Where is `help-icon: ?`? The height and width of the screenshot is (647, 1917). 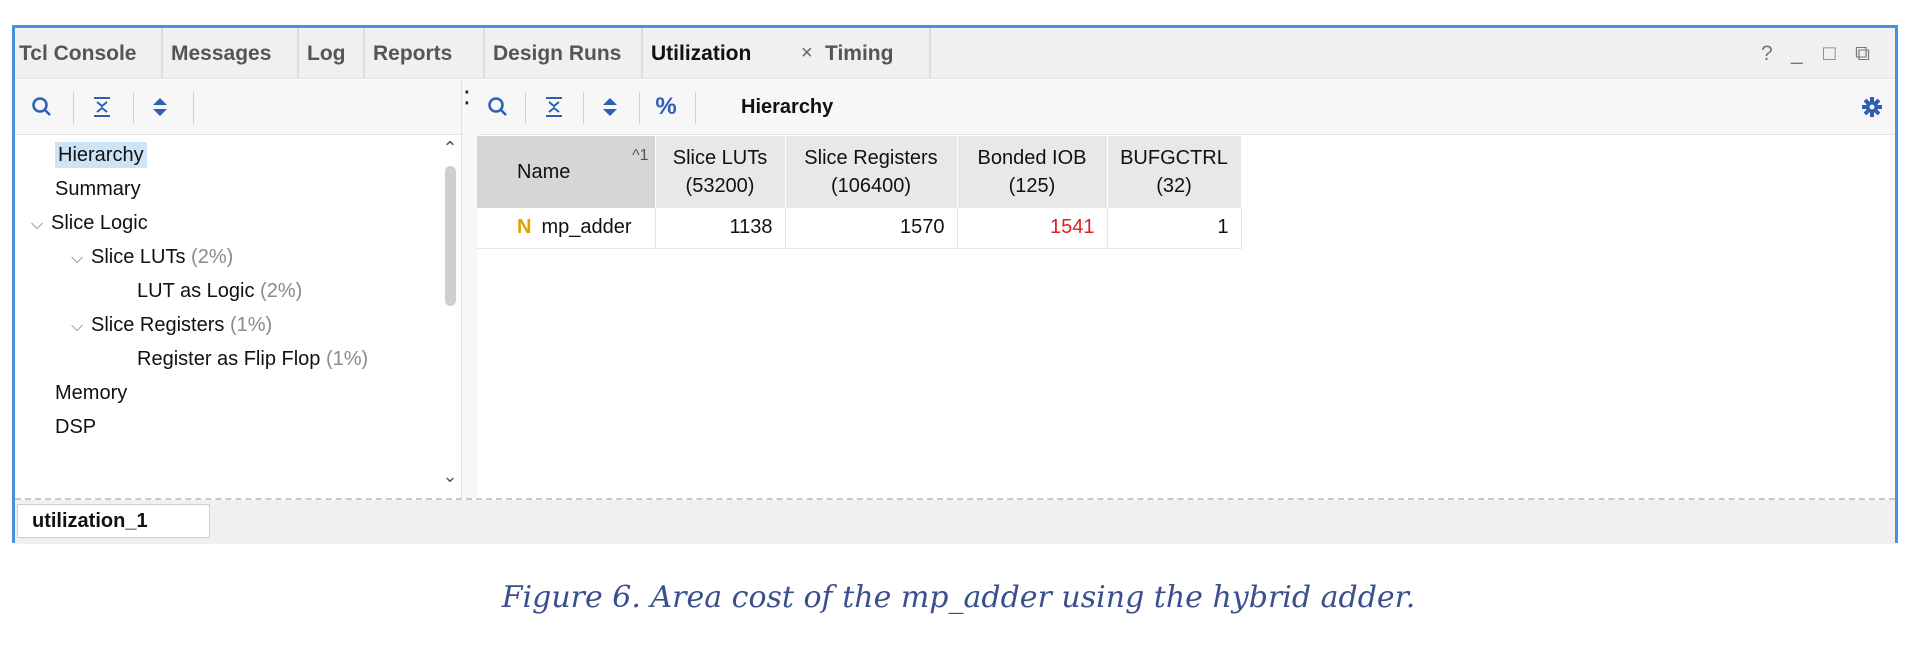
help-icon: ? is located at coordinates (1767, 53).